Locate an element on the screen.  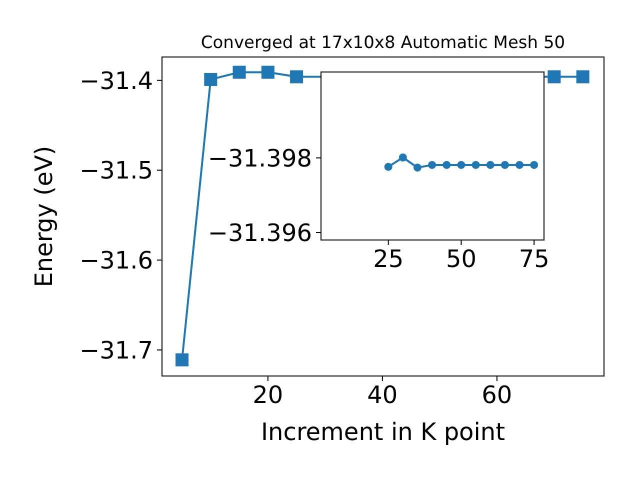
x-axis-title: Increment in K point is located at coordinates (383, 432).